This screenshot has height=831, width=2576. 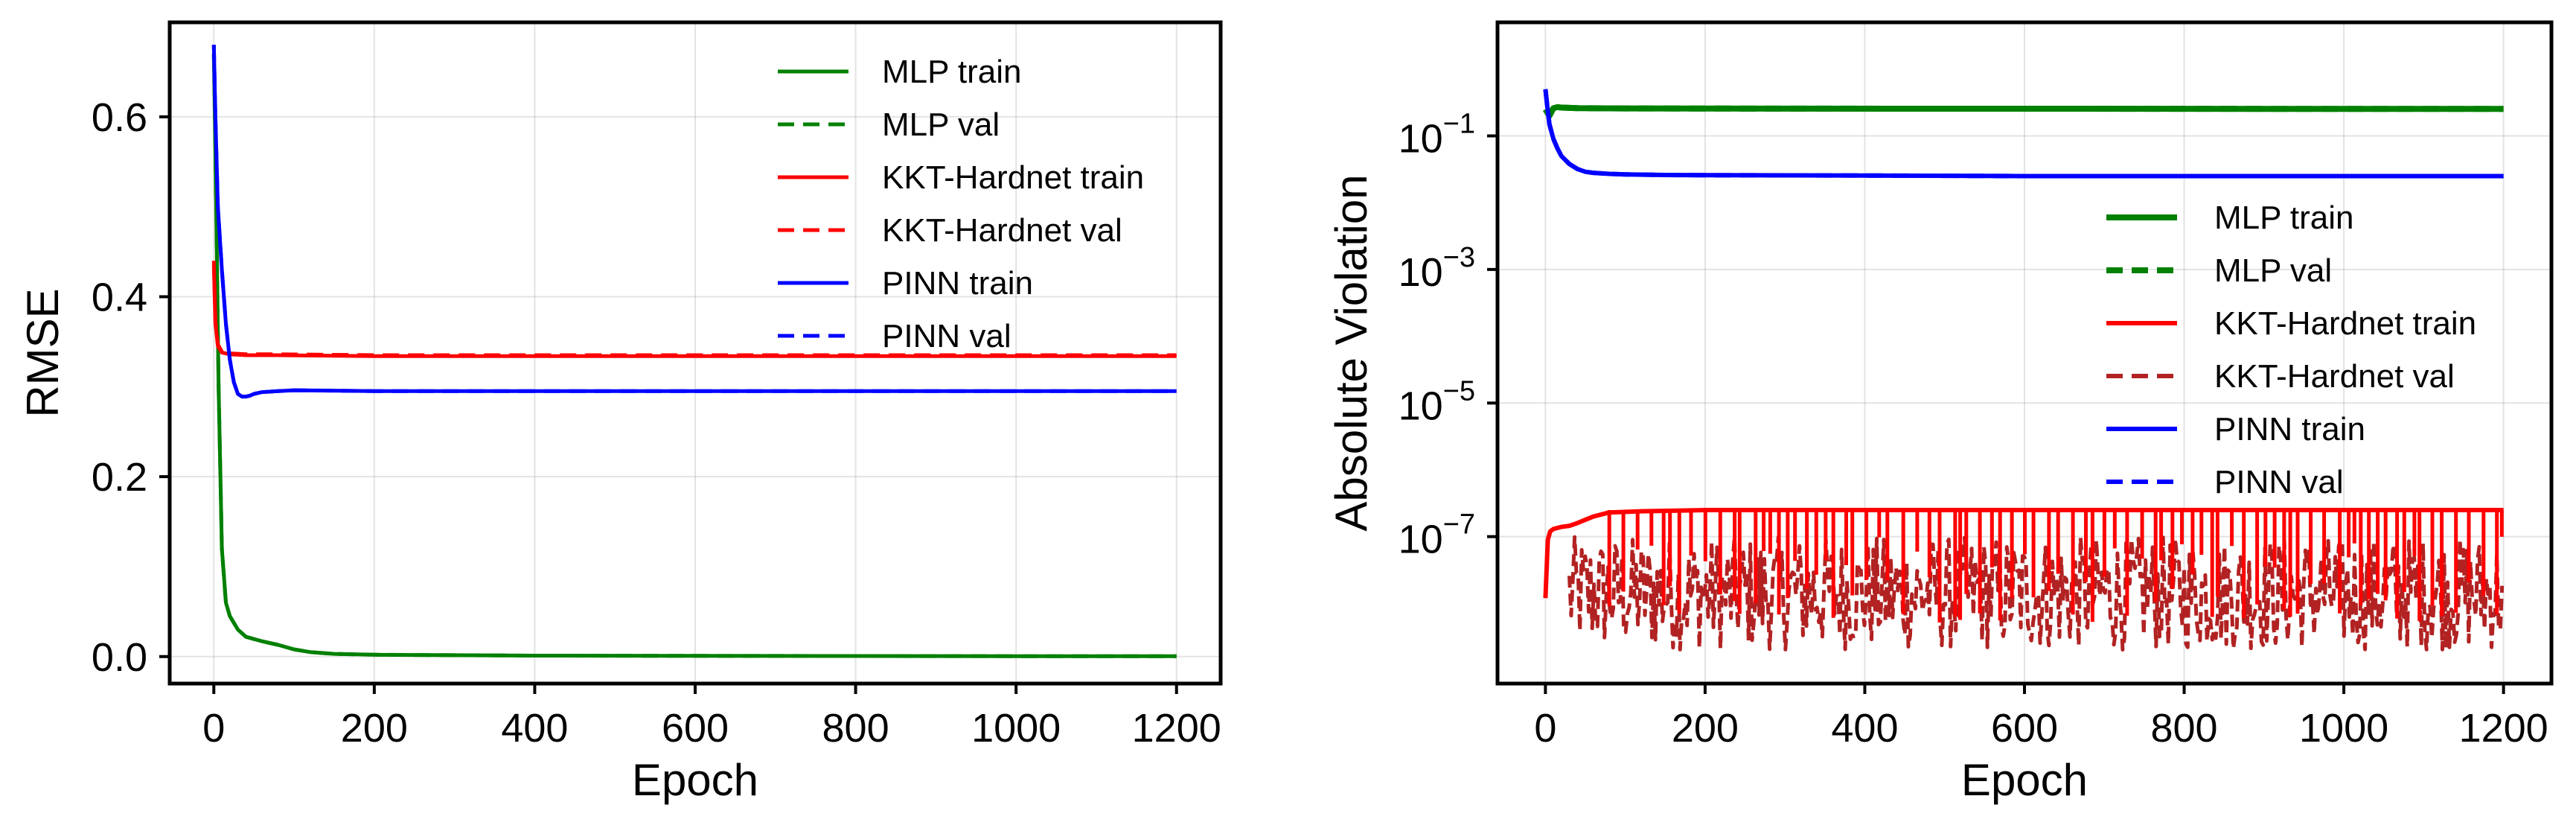 I want to click on y-tick-label: 10⁻³, so click(x=1437, y=268).